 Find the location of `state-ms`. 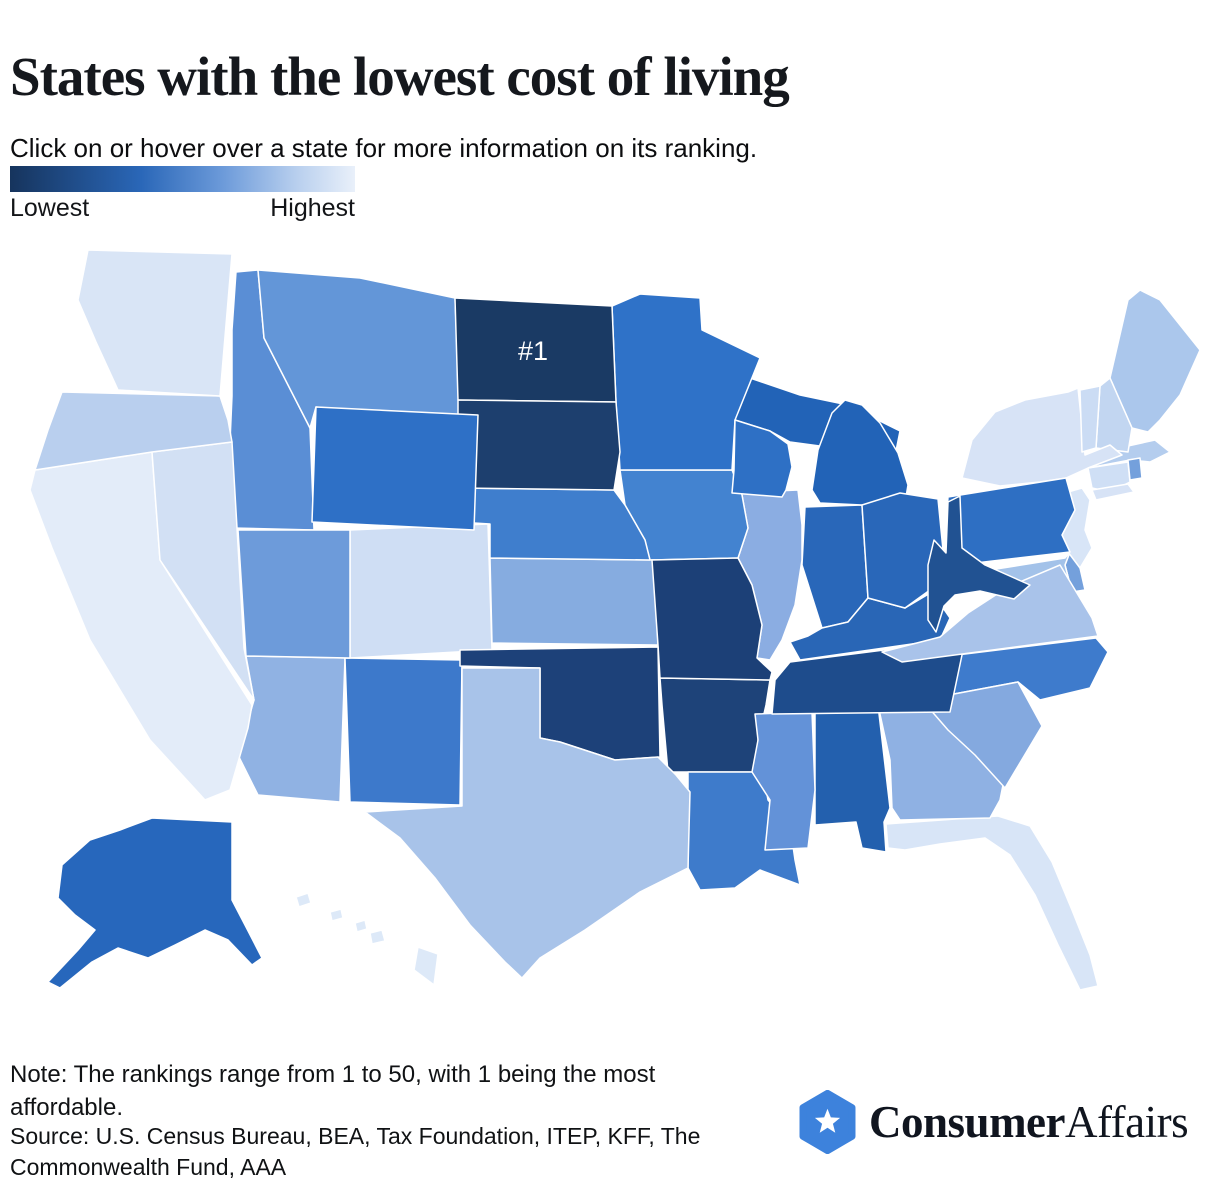

state-ms is located at coordinates (783, 781).